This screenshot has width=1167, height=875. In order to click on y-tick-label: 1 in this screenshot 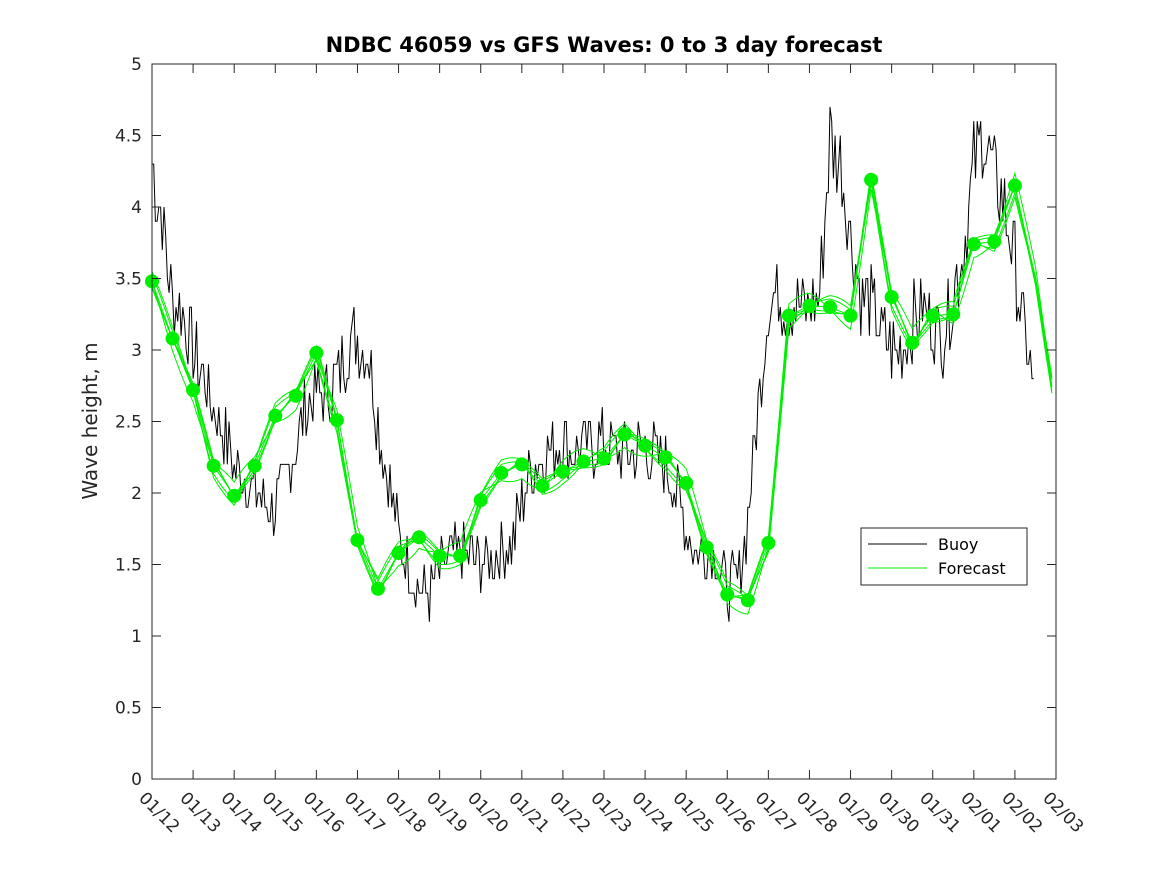, I will do `click(136, 637)`.